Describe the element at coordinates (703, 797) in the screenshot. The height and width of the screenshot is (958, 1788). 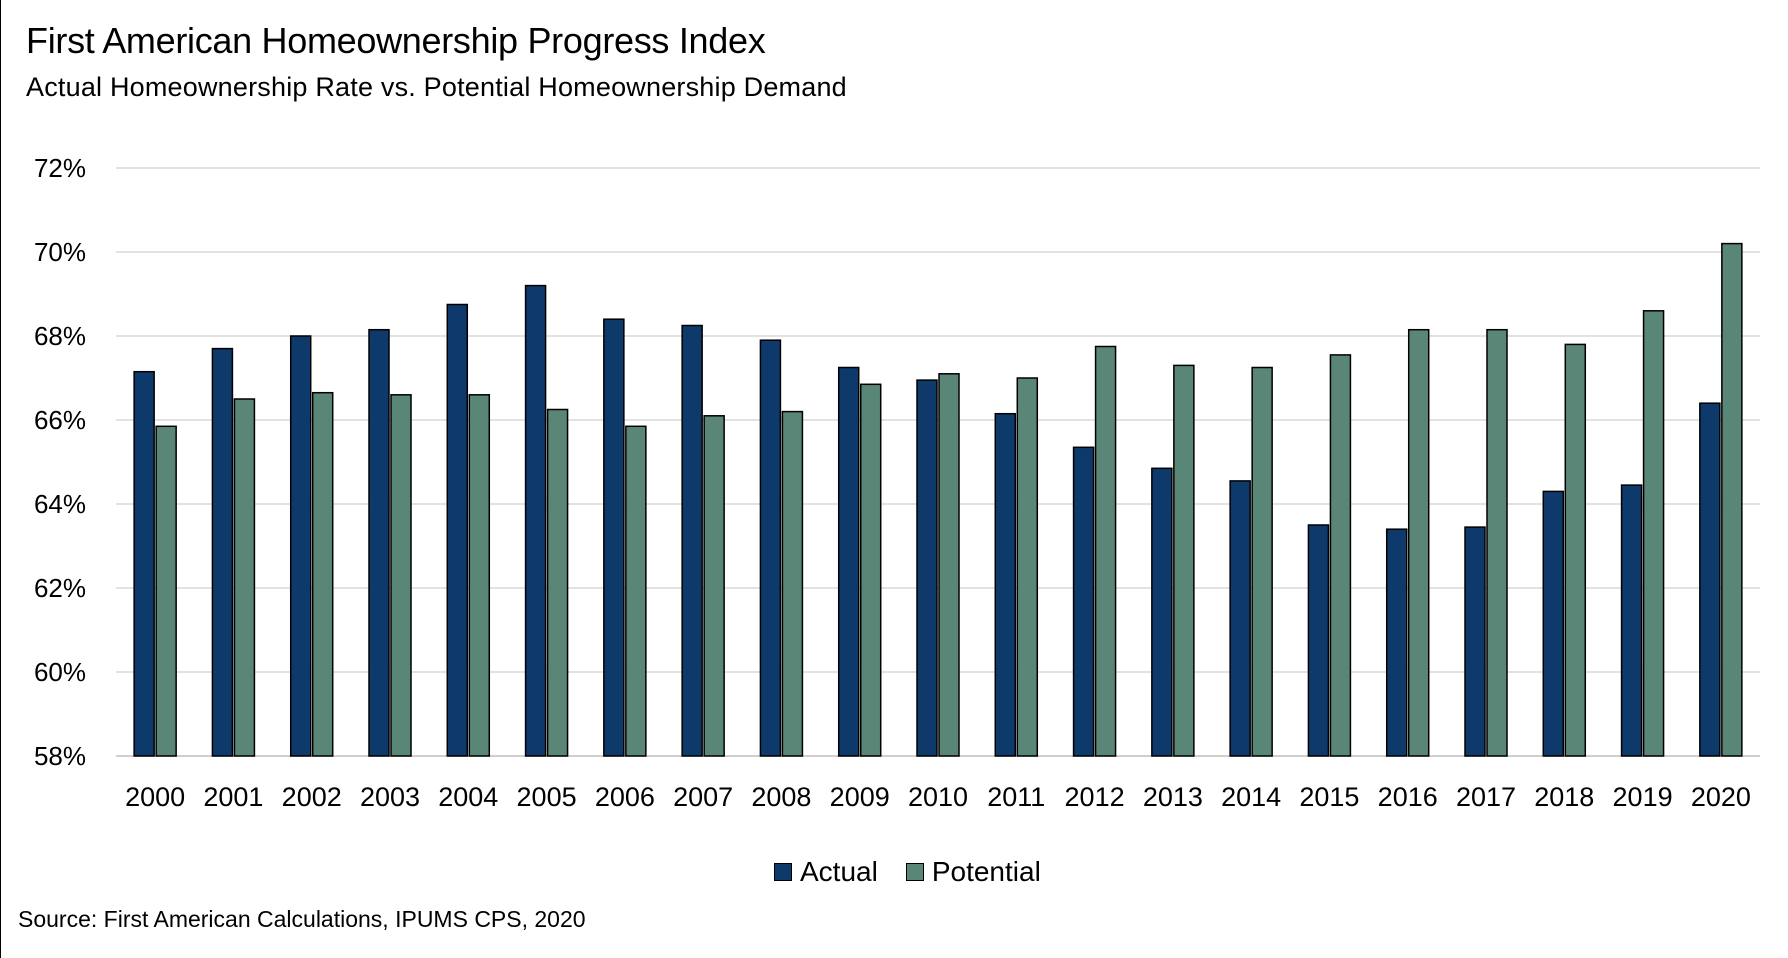
I see `x-tick-label: 2007` at that location.